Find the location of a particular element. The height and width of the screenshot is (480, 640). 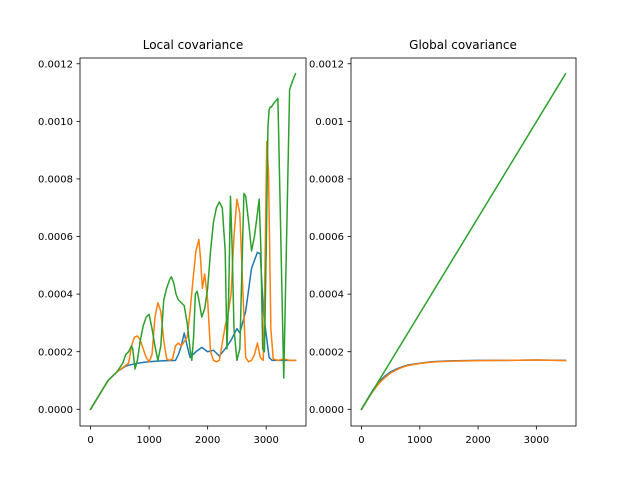

local-chart-title: Local covariance is located at coordinates (193, 45).